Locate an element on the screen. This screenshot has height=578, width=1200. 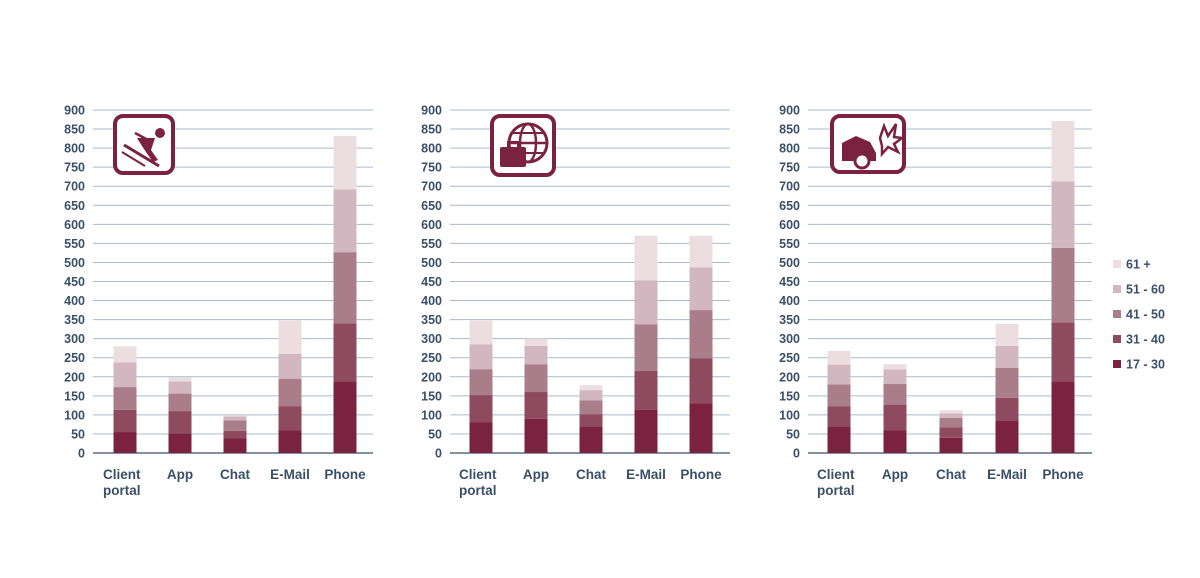
legend: 61 + 51 - 60 41 - 50 31 - 40 17 - 30 is located at coordinates (1139, 315).